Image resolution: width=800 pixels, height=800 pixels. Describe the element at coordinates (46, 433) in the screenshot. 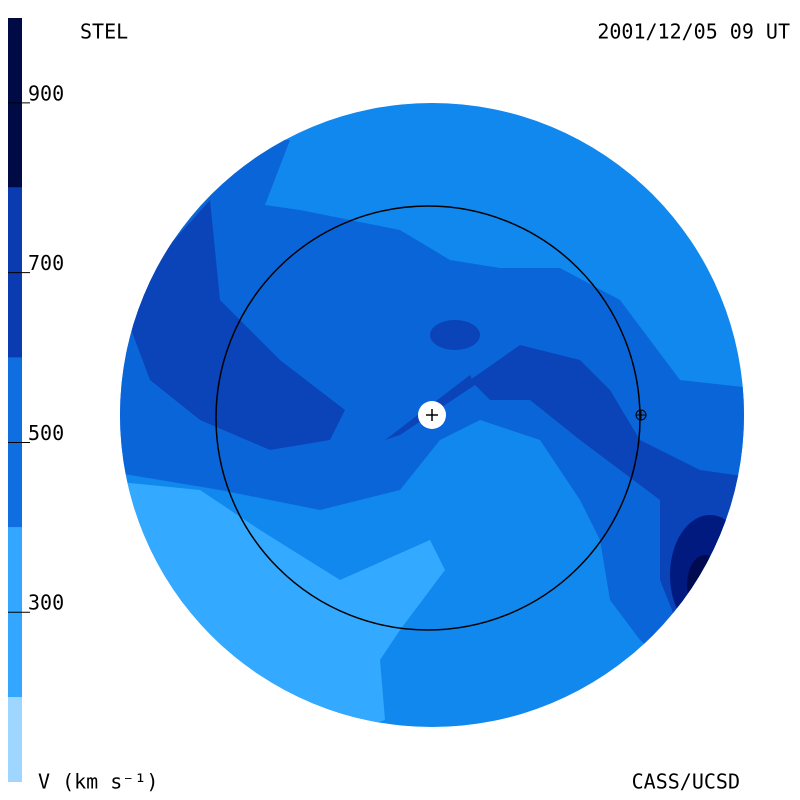

I see `colorbar-tick-label: 500` at that location.